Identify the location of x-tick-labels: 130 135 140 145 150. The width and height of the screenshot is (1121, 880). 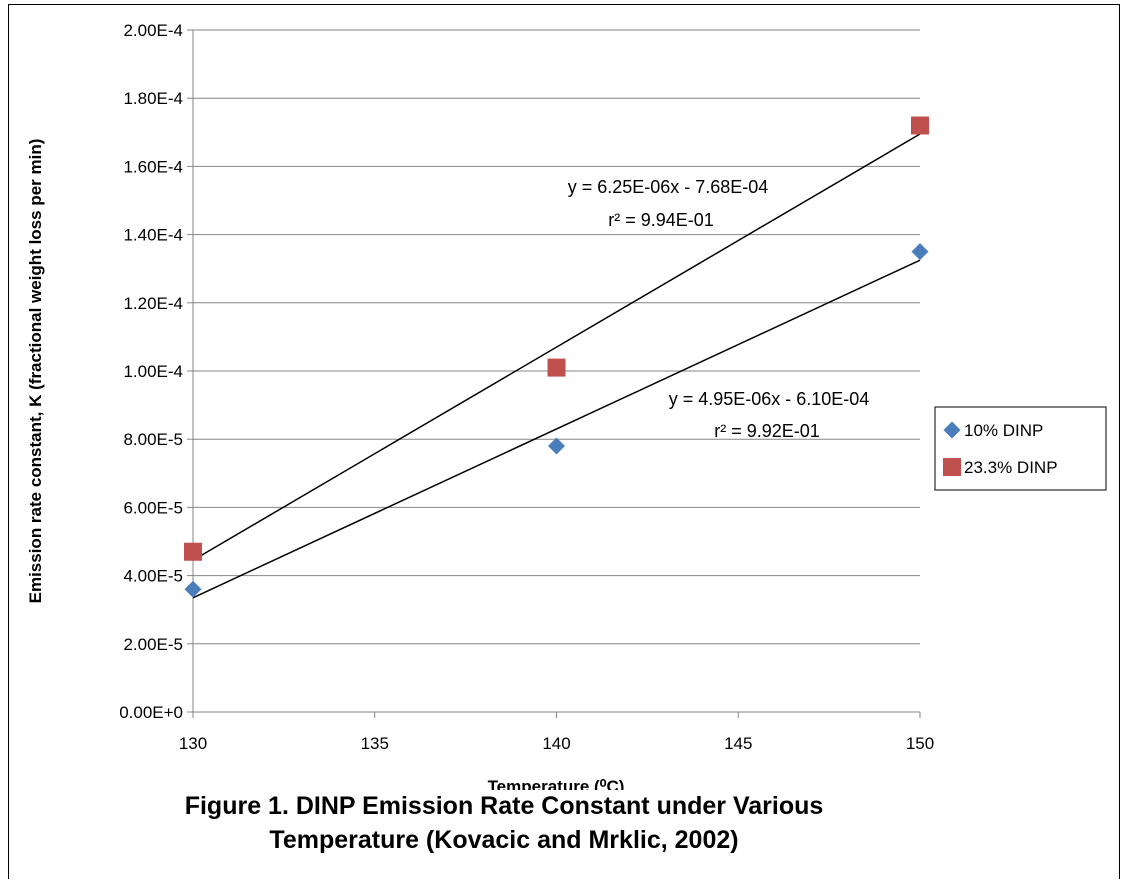
(556, 743).